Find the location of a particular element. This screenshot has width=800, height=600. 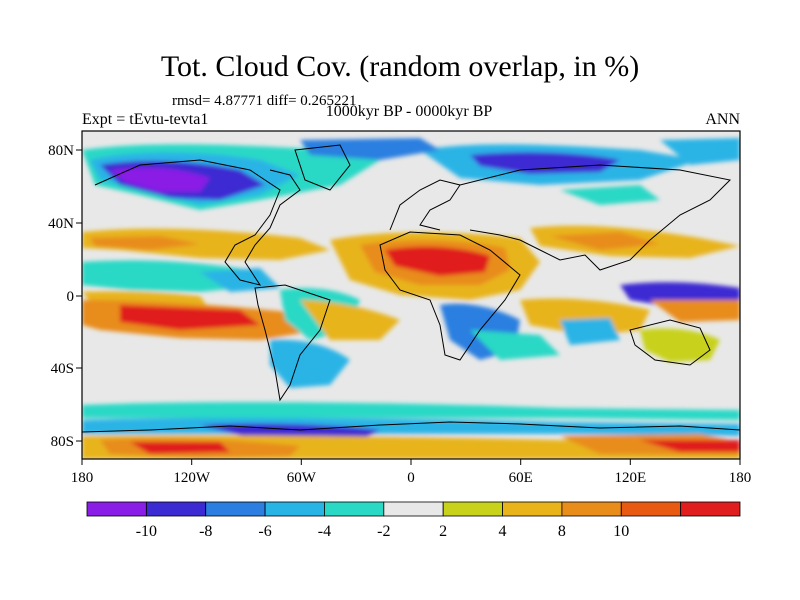

experiment-label: Expt = tEvtu-tevta1 is located at coordinates (145, 119).